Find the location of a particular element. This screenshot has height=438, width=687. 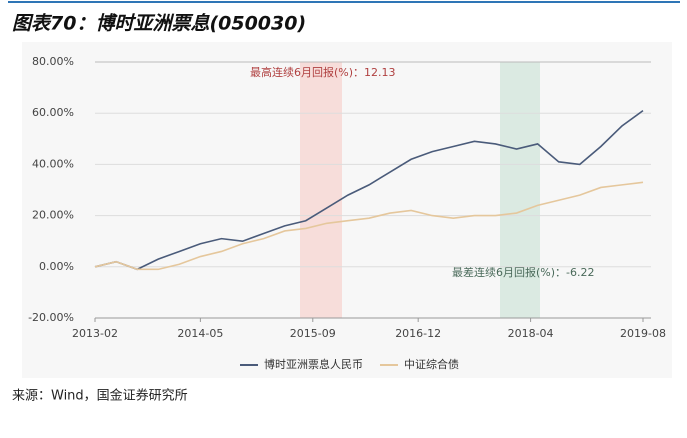

legend-label: 中证综合债 is located at coordinates (431, 364).